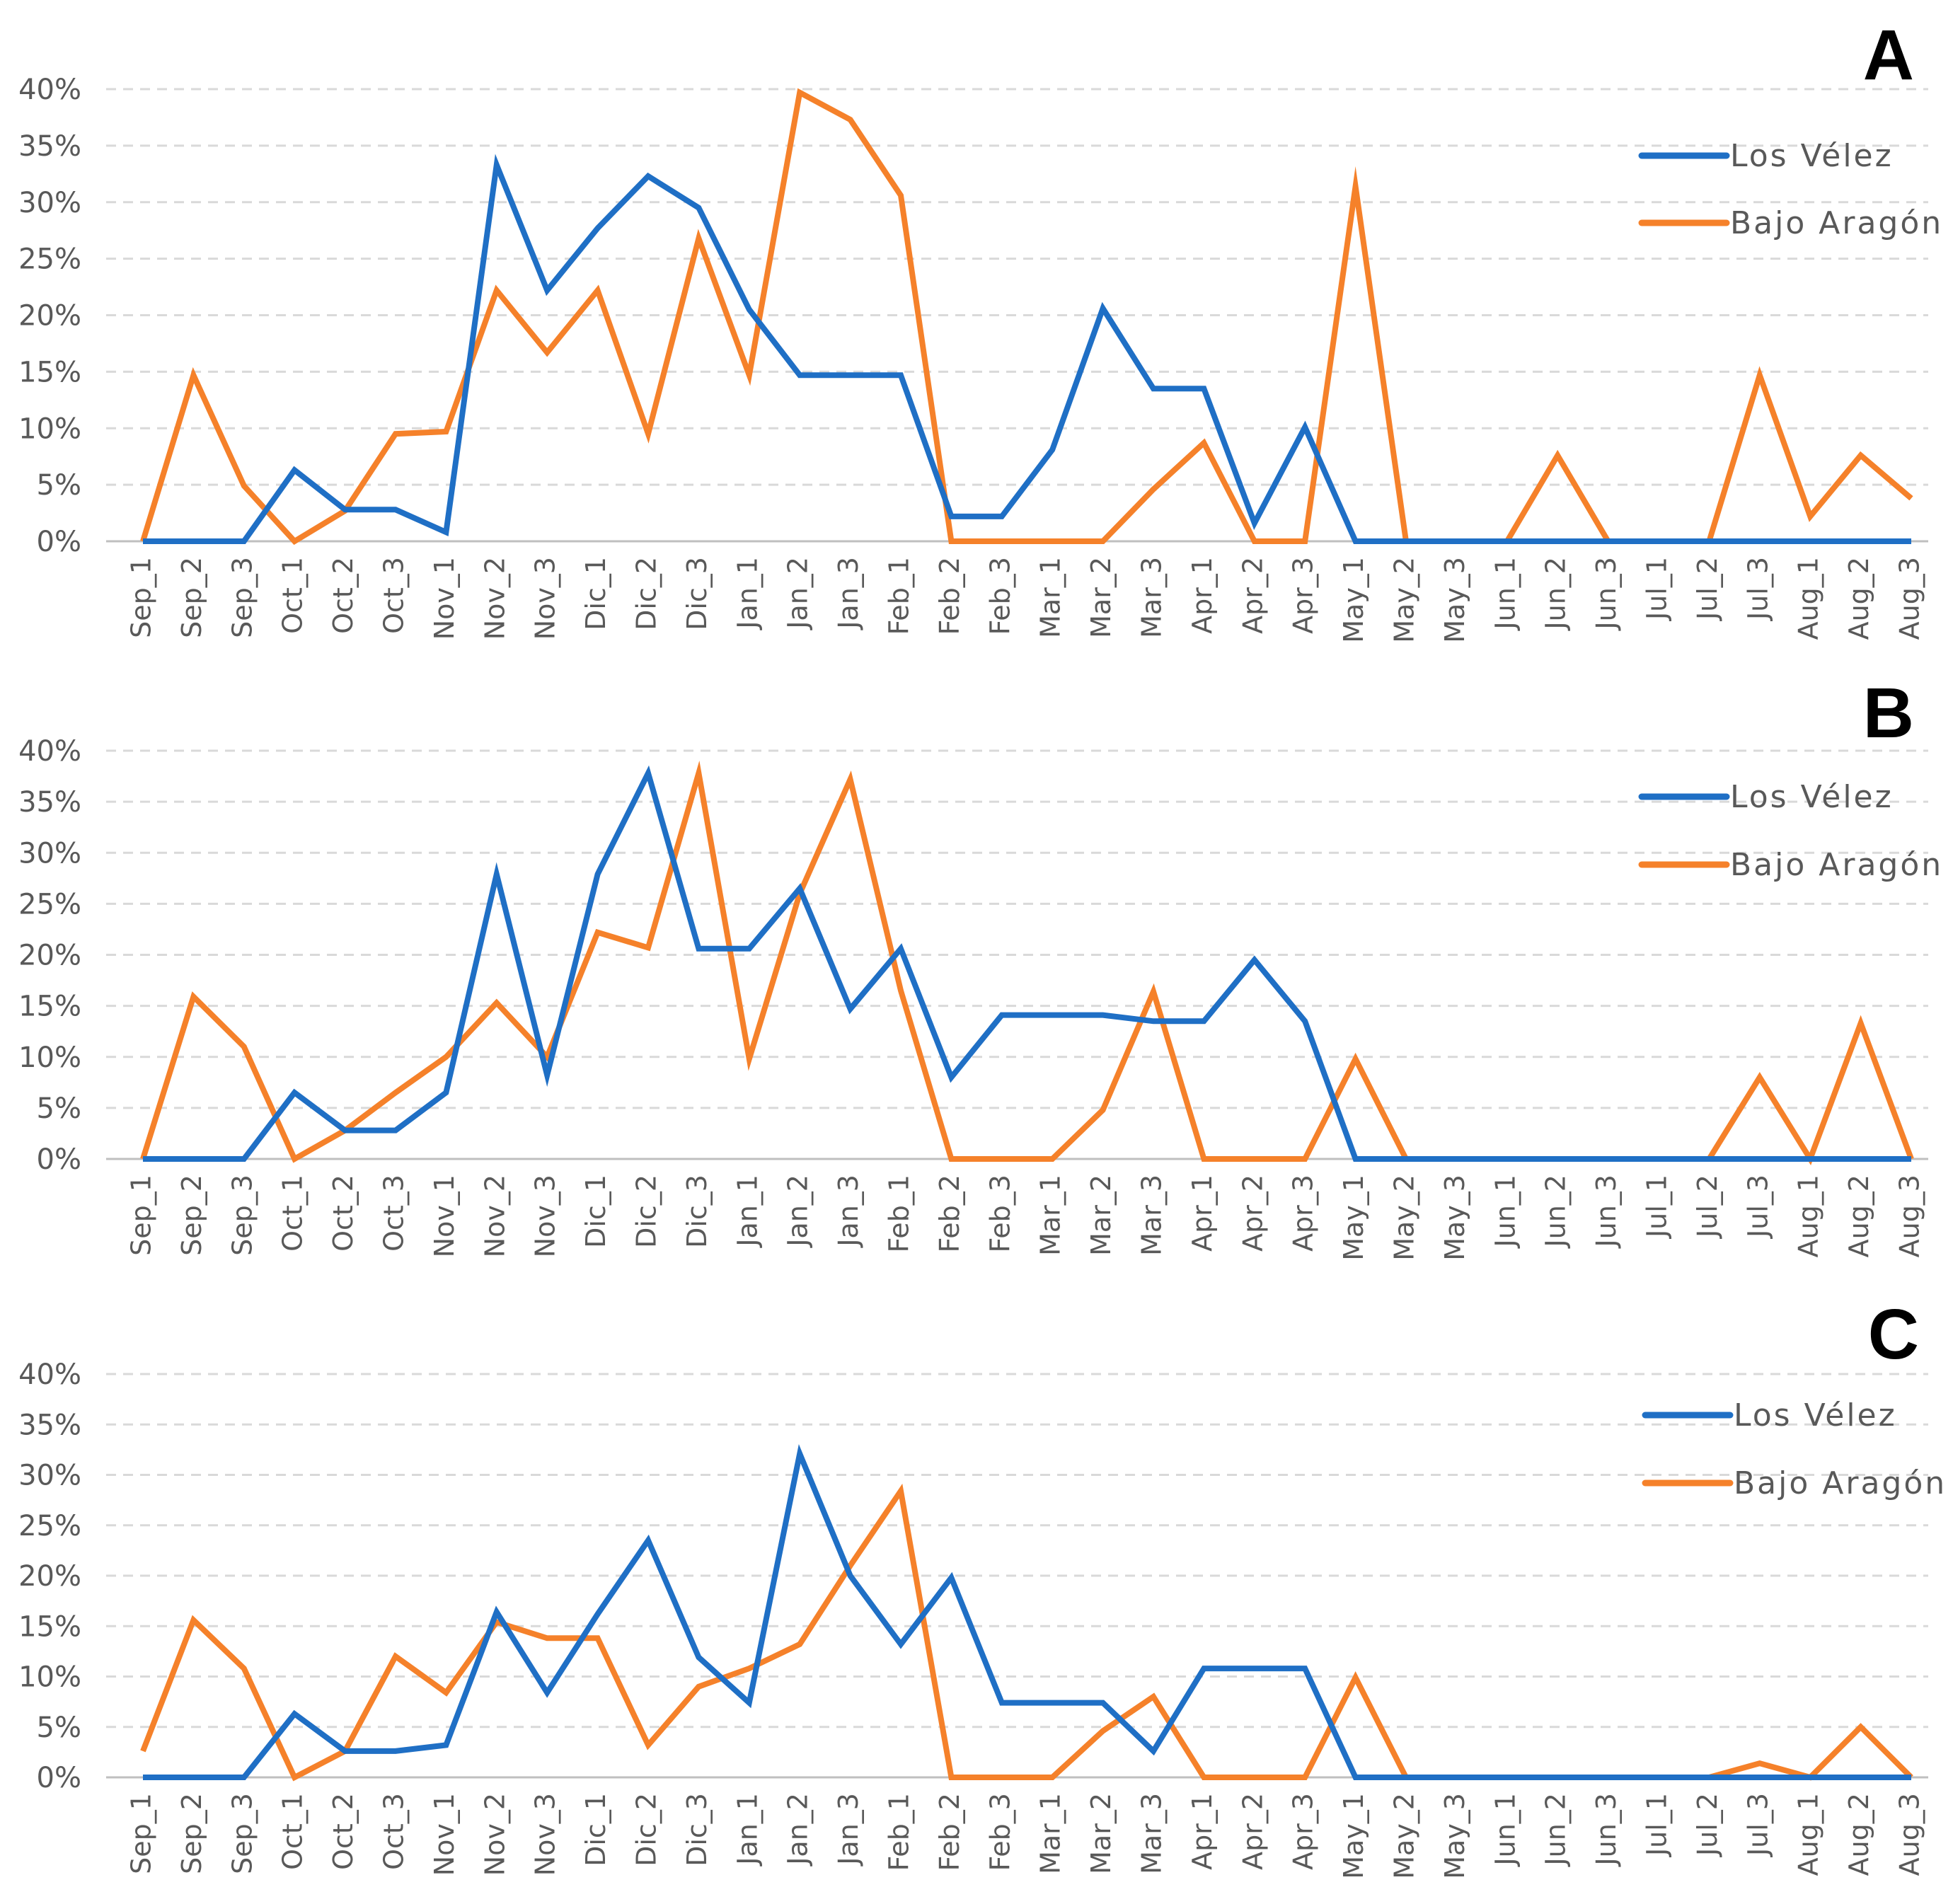  I want to click on y-tick-label: 15%, so click(49, 1626).